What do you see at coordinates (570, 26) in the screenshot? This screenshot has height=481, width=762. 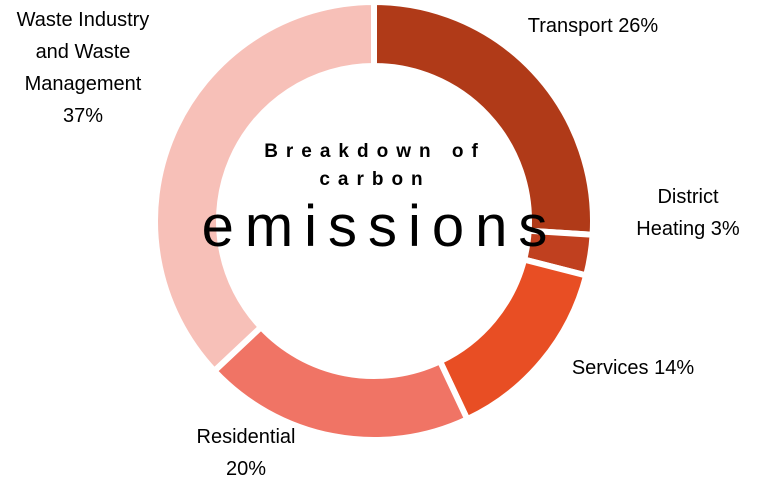 I see `category-label: Transport` at bounding box center [570, 26].